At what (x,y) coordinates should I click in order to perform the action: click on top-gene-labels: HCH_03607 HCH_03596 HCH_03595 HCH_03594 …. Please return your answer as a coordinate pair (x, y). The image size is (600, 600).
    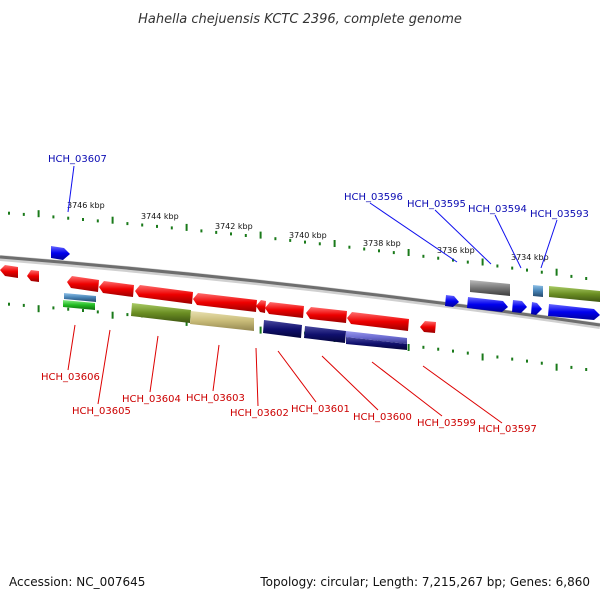
    Looking at the image, I should click on (318, 187).